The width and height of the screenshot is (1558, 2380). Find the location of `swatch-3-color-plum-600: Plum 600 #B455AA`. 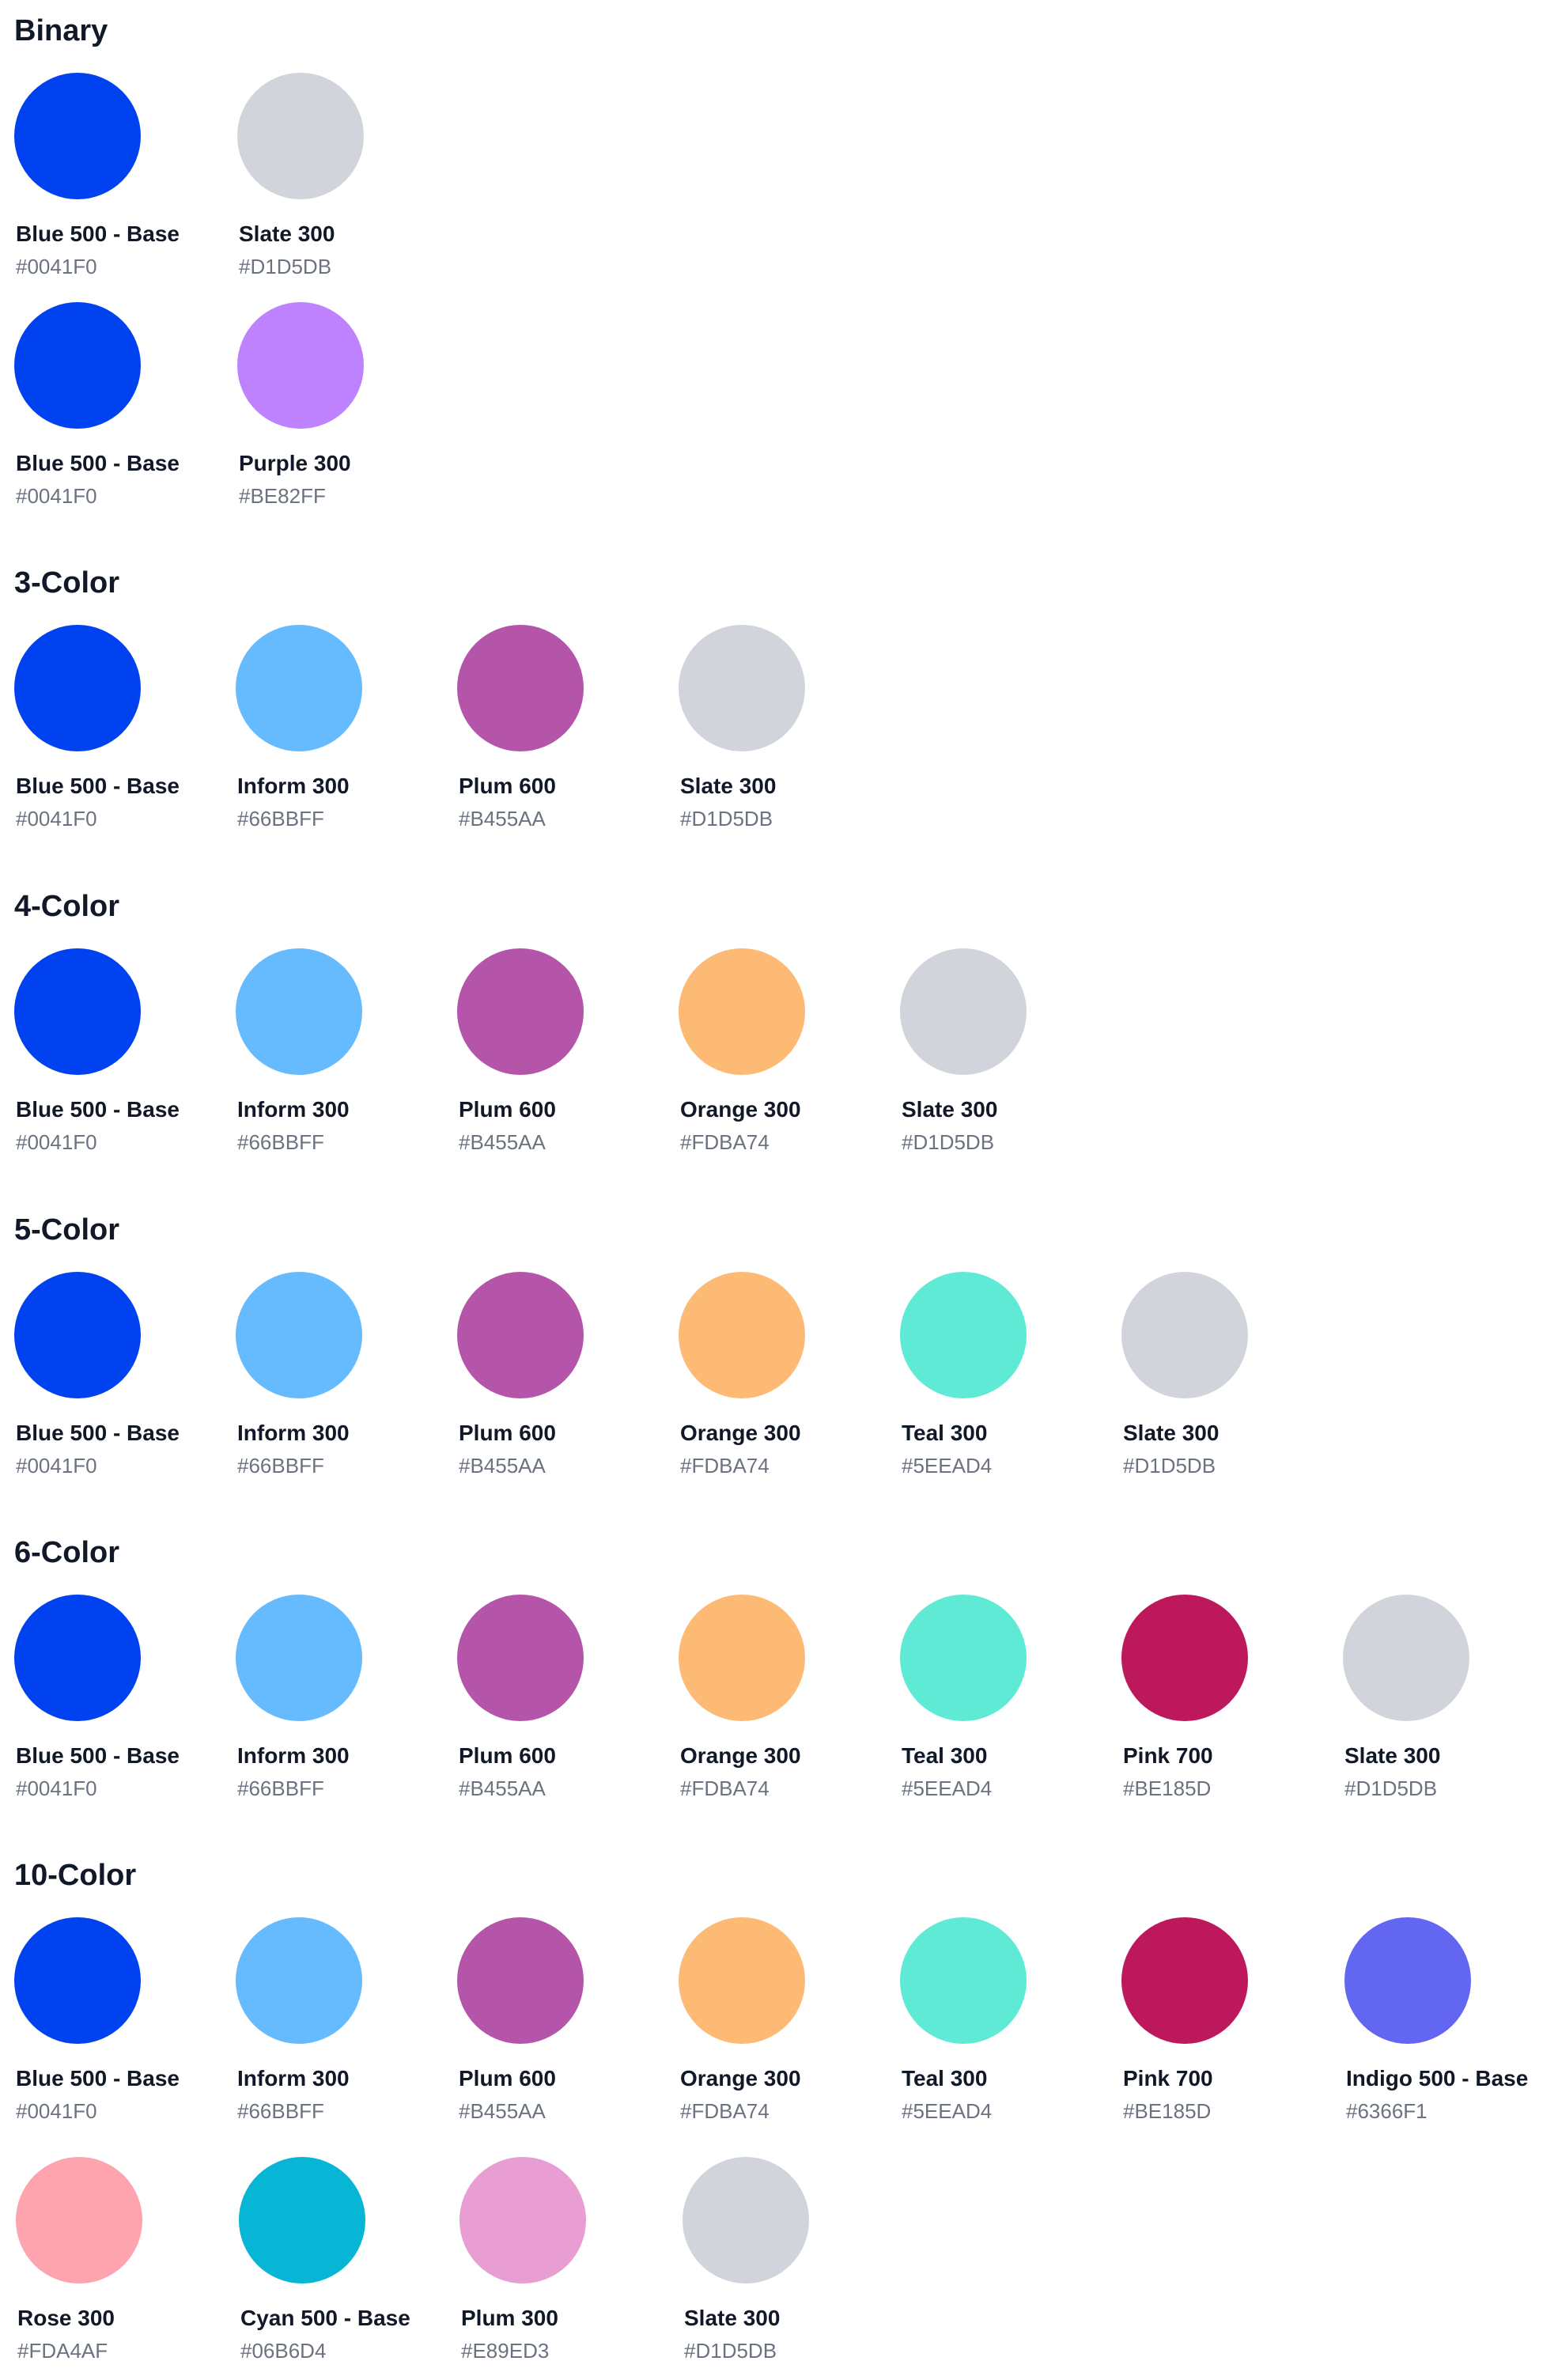

swatch-3-color-plum-600: Plum 600 #B455AA is located at coordinates (575, 728).